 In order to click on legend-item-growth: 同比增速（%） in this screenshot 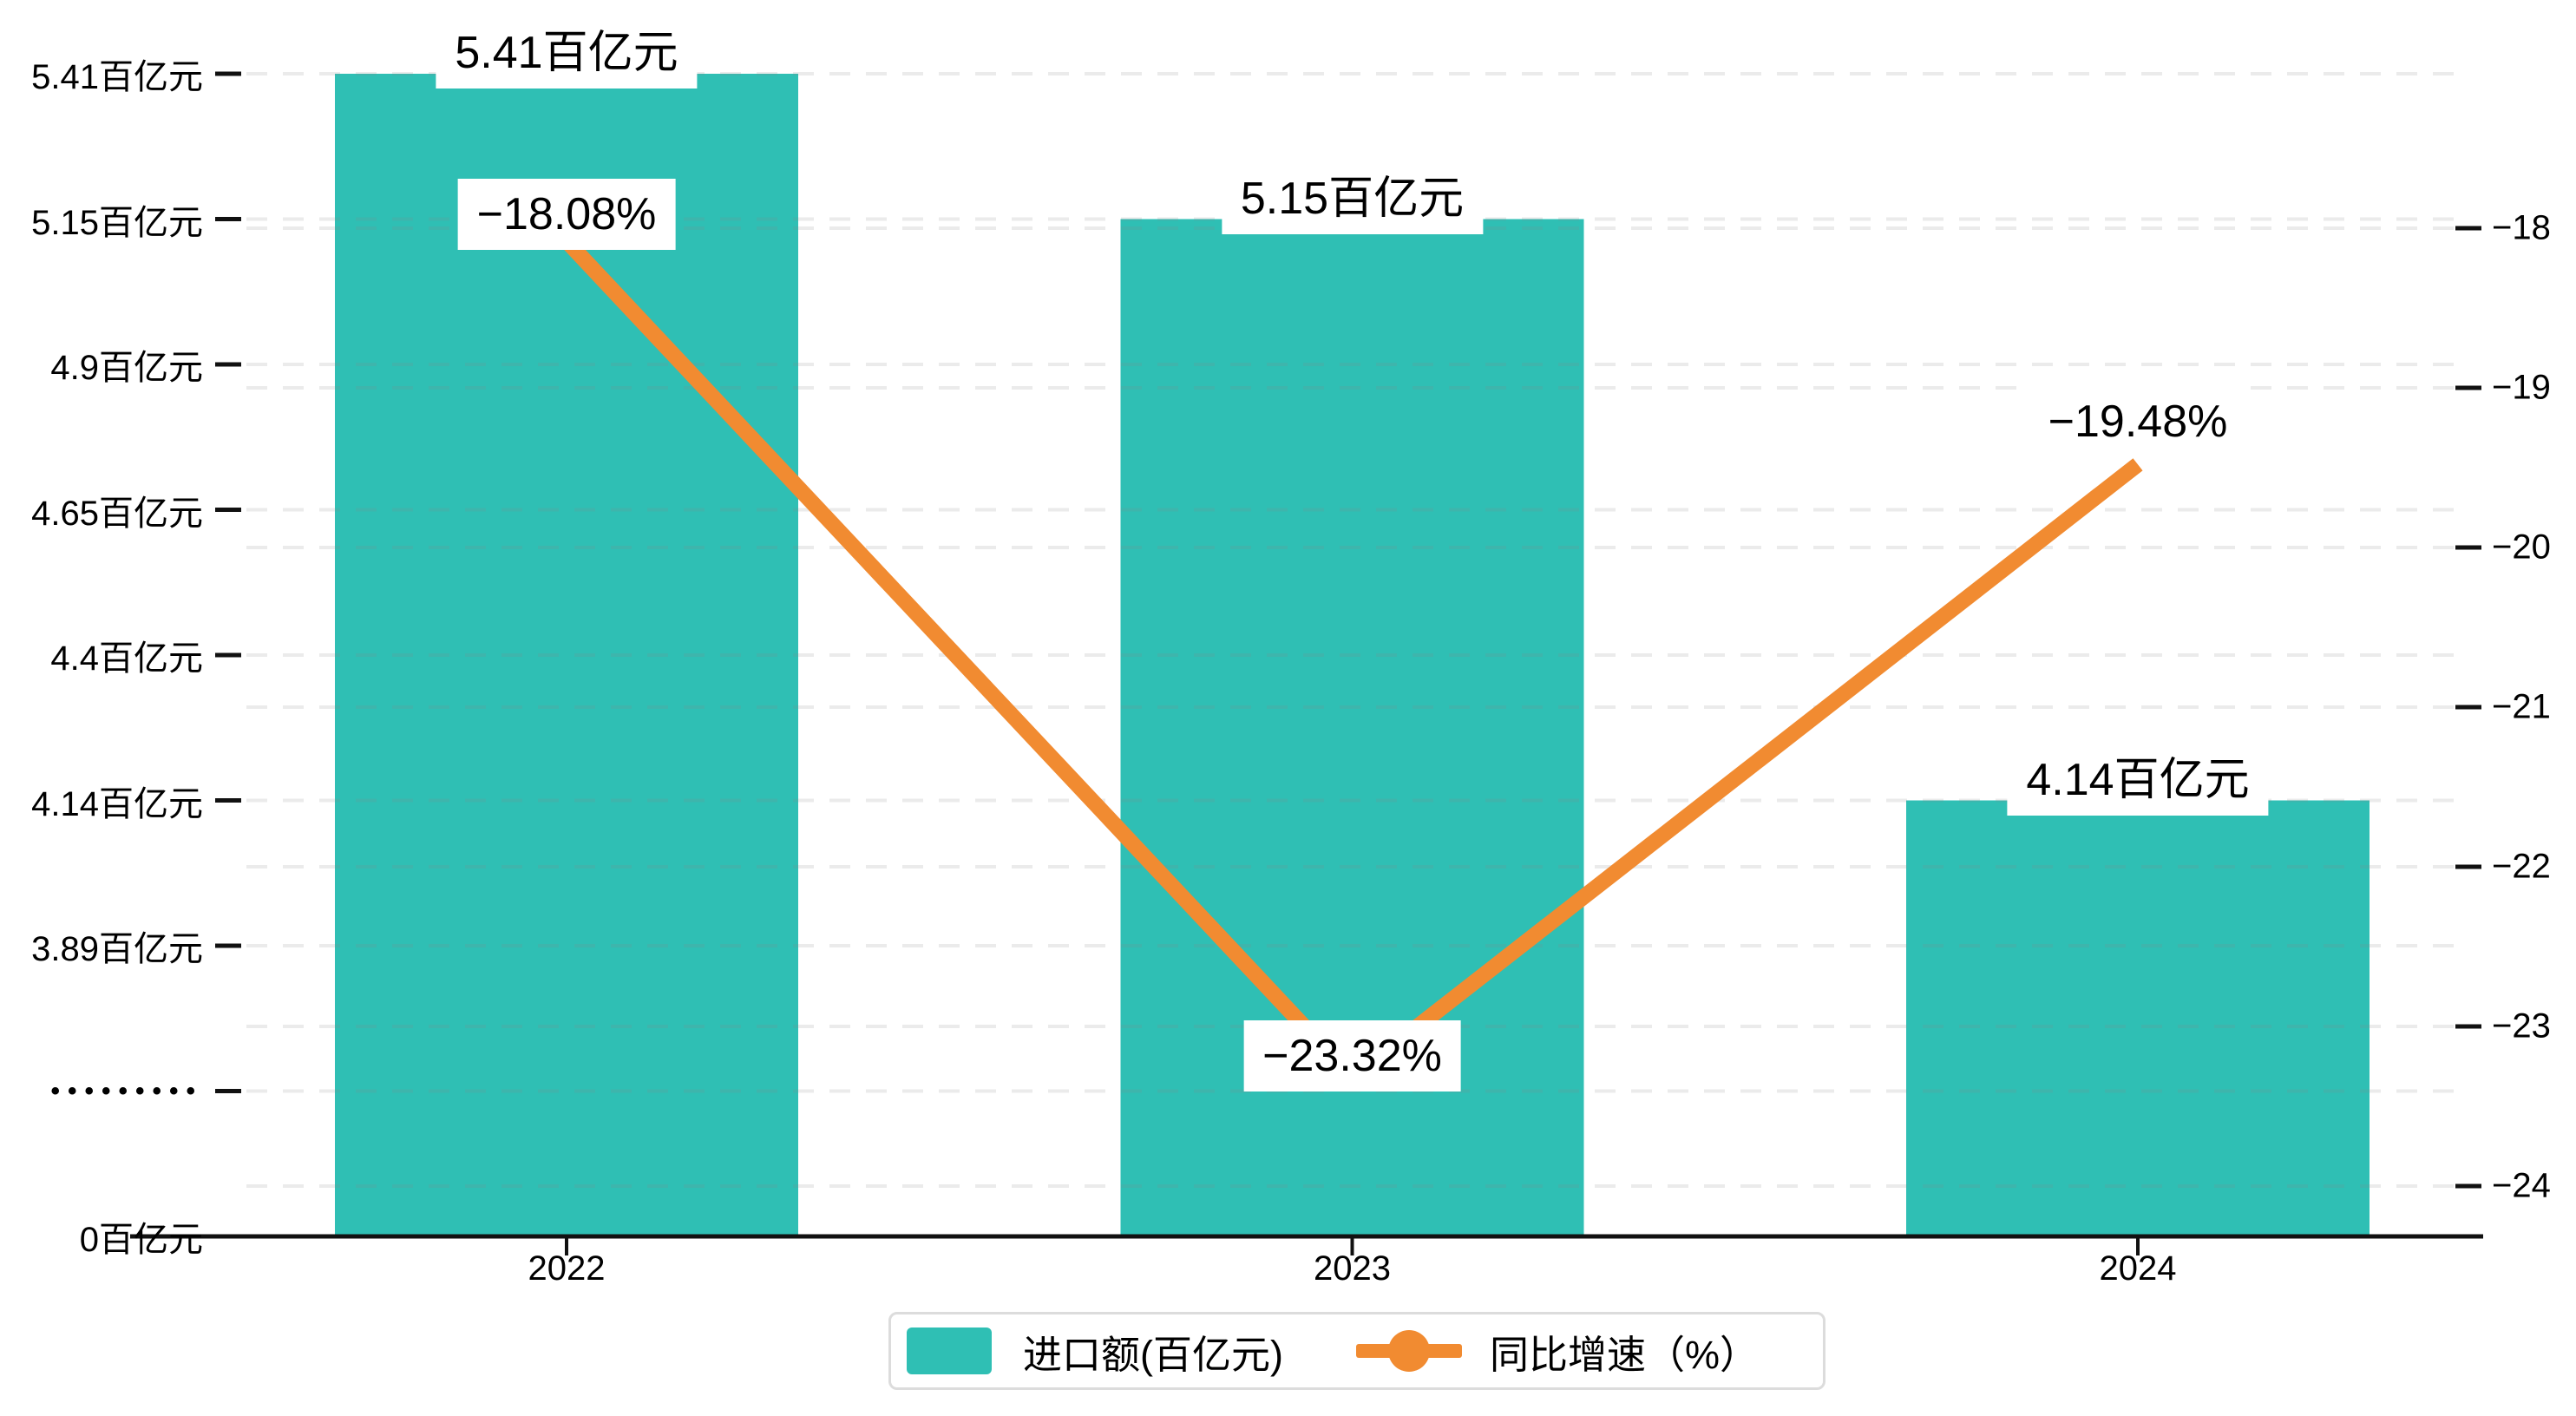, I will do `click(1557, 1351)`.